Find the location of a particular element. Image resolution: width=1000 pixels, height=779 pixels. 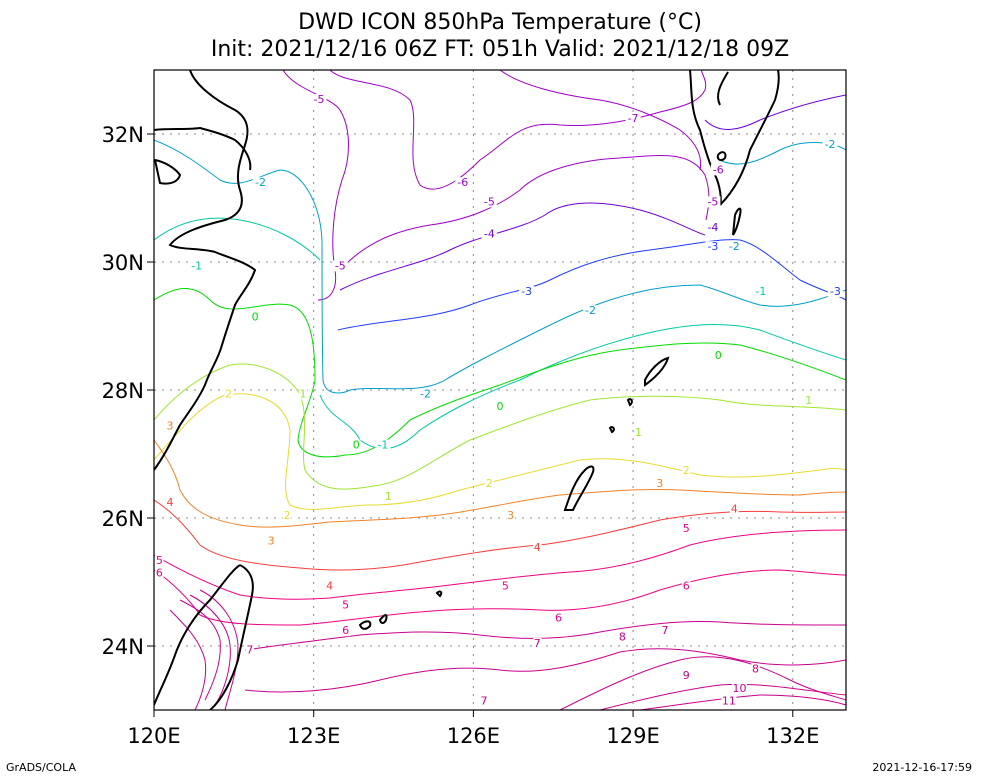

isotherm-three is located at coordinates (500, 483).